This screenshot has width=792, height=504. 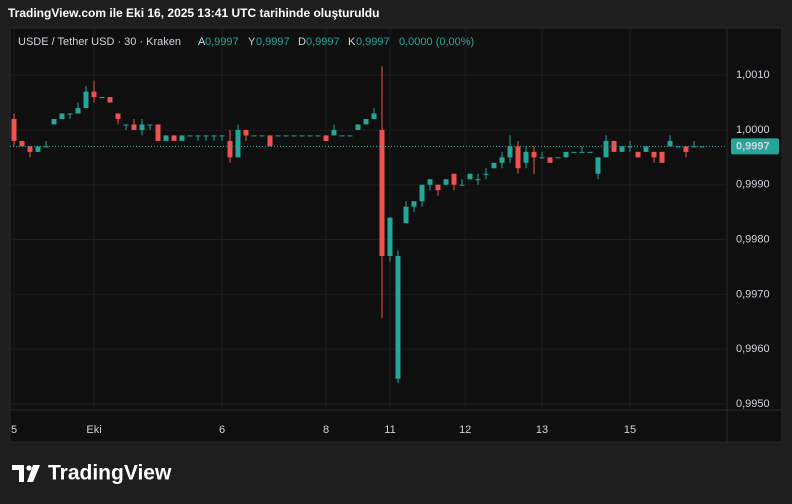 I want to click on x-tick-label: 5, so click(x=14, y=430).